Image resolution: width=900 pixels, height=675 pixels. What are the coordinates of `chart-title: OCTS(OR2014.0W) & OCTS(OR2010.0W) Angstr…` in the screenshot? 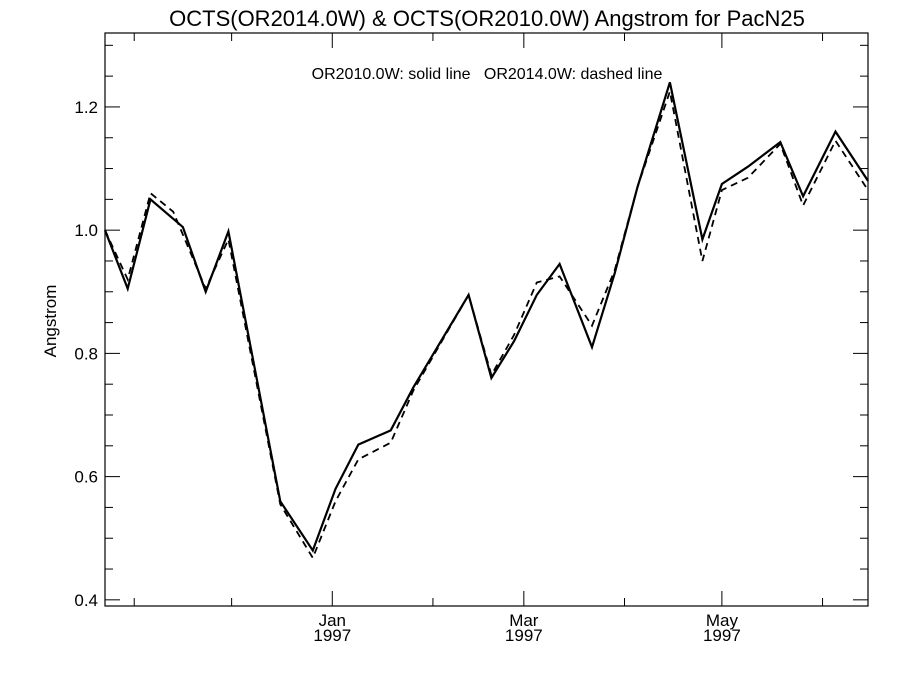 It's located at (487, 18).